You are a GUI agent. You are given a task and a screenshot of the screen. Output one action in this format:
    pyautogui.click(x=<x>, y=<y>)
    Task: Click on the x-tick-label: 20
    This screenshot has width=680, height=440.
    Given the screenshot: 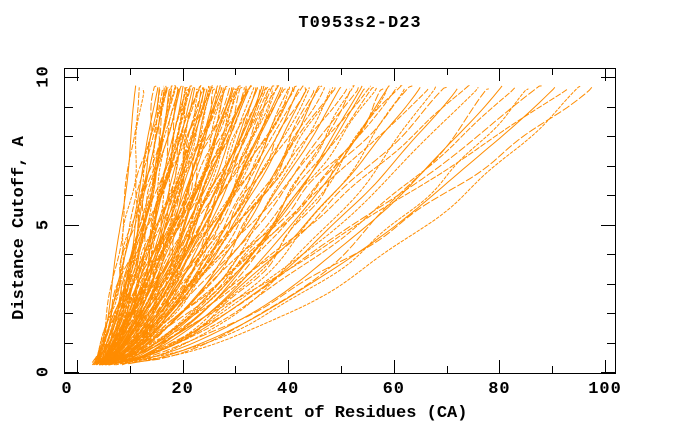 What is the action you would take?
    pyautogui.click(x=182, y=389)
    